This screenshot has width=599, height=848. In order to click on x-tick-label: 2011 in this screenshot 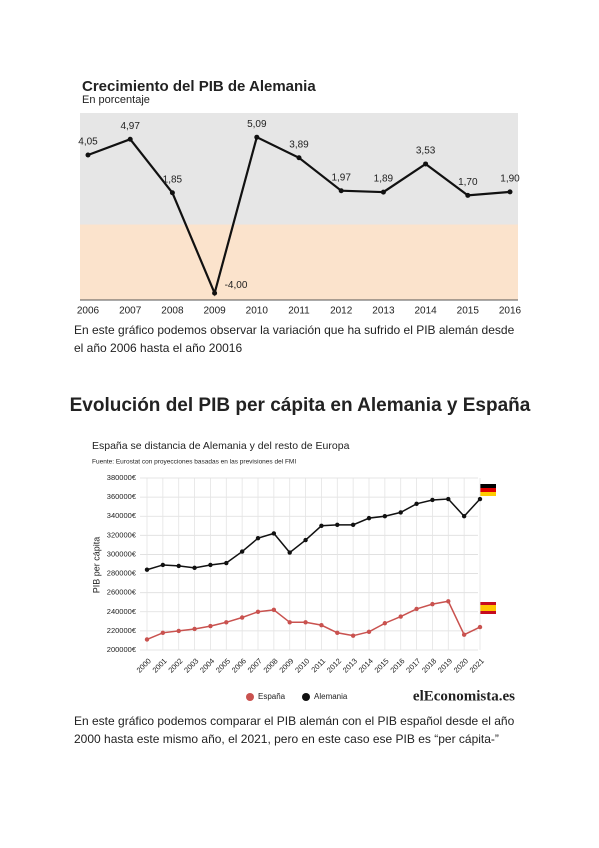, I will do `click(299, 311)`.